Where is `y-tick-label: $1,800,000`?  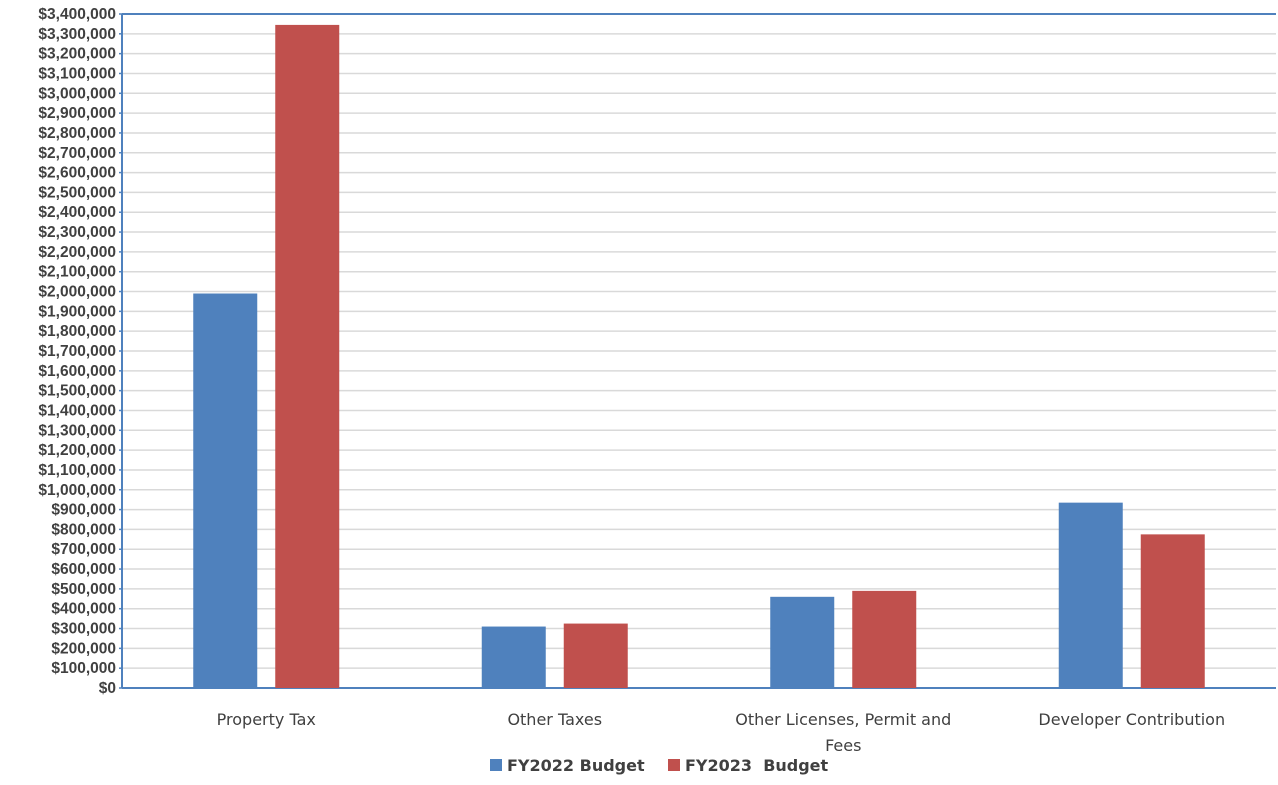
y-tick-label: $1,800,000 is located at coordinates (77, 331).